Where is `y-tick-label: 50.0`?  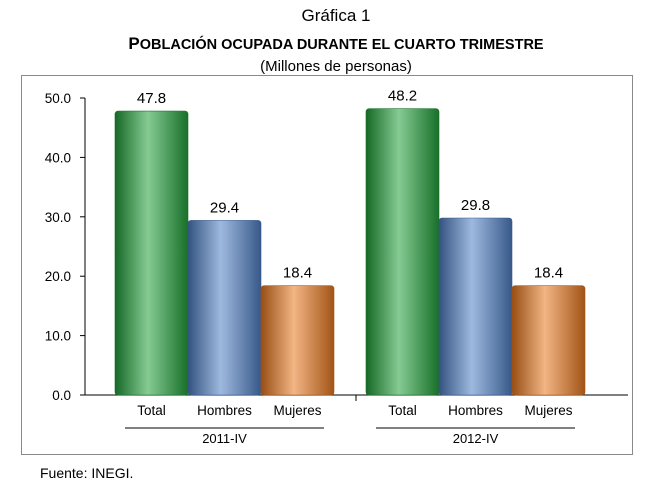
y-tick-label: 50.0 is located at coordinates (58, 98).